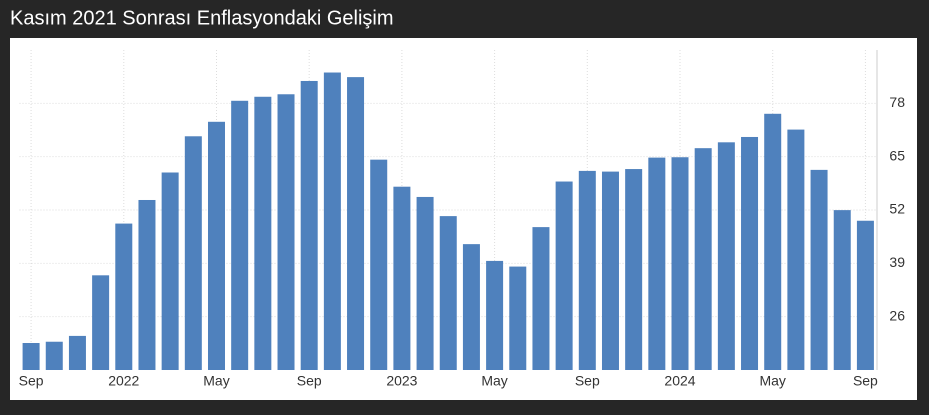  What do you see at coordinates (123, 381) in the screenshot?
I see `x-tick-label: 2022` at bounding box center [123, 381].